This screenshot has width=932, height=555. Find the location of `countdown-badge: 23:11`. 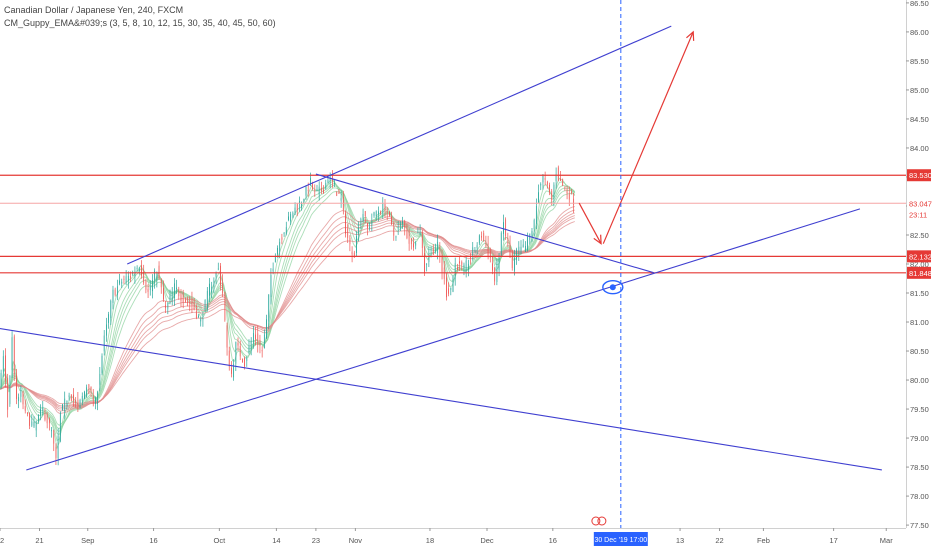

countdown-badge: 23:11 is located at coordinates (919, 214).